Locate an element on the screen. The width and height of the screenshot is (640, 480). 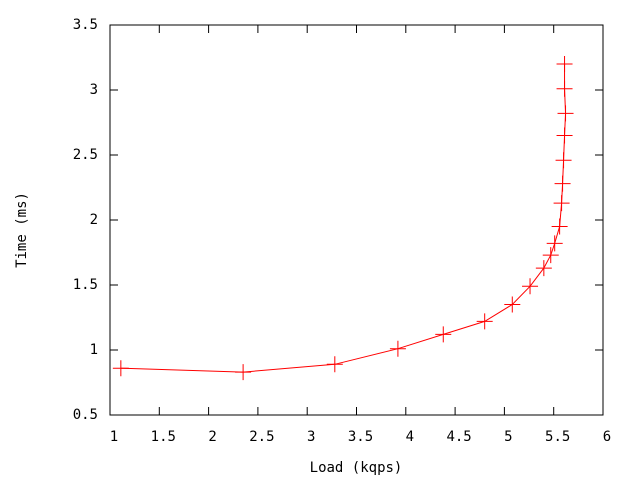
y-tick-label: 3 is located at coordinates (94, 90).